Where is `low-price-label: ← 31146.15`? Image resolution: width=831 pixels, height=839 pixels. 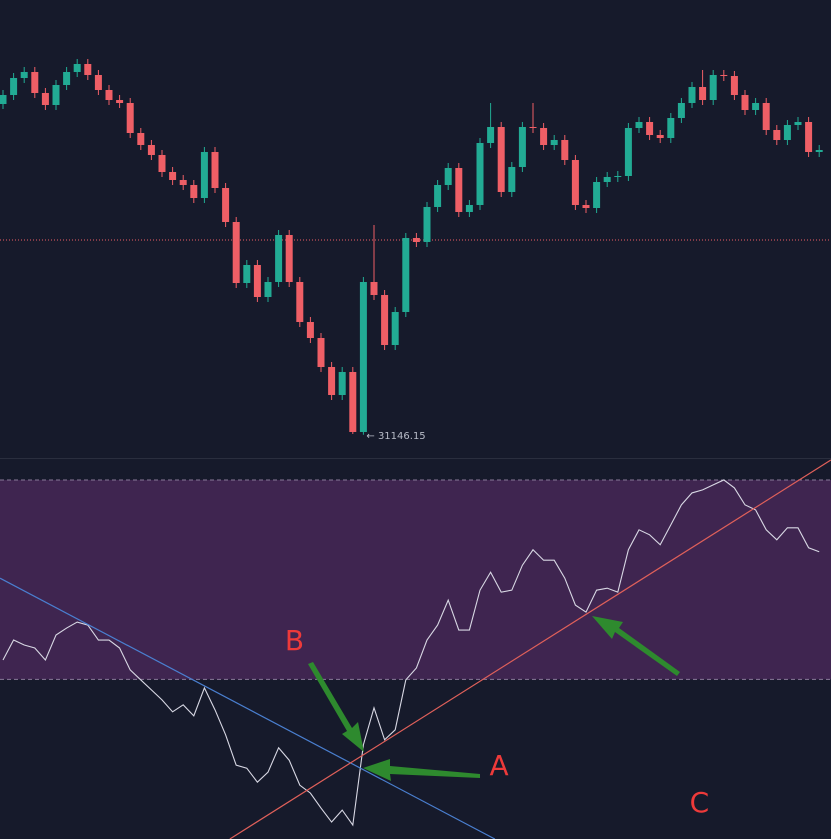 low-price-label: ← 31146.15 is located at coordinates (395, 436).